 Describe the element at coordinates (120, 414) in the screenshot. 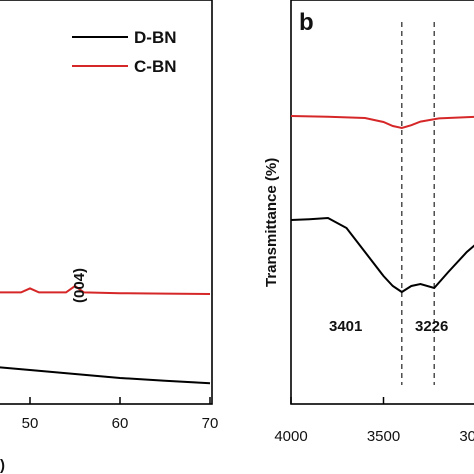

I see `panel-a-x-ticks: 50 60 70` at that location.